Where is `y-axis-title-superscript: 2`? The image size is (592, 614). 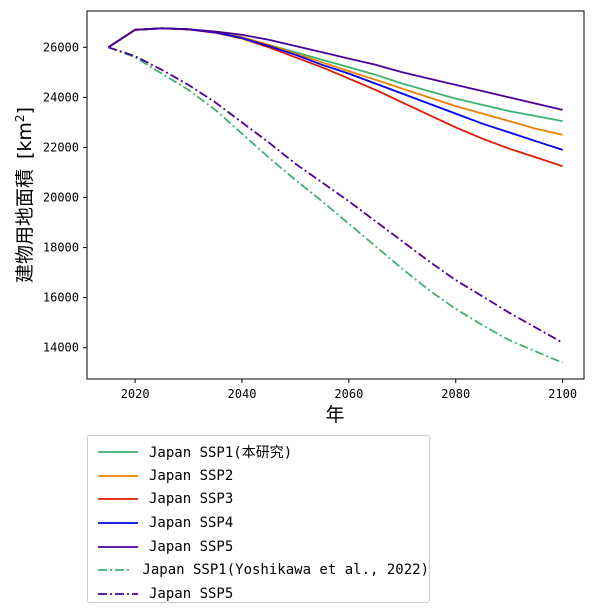 y-axis-title-superscript: 2 is located at coordinates (20, 118).